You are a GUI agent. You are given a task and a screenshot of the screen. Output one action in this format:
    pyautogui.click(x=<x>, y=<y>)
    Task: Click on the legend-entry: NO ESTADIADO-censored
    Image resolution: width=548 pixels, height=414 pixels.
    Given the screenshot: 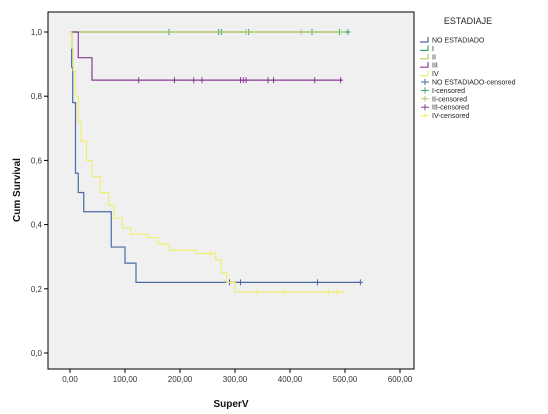 What is the action you would take?
    pyautogui.click(x=468, y=83)
    